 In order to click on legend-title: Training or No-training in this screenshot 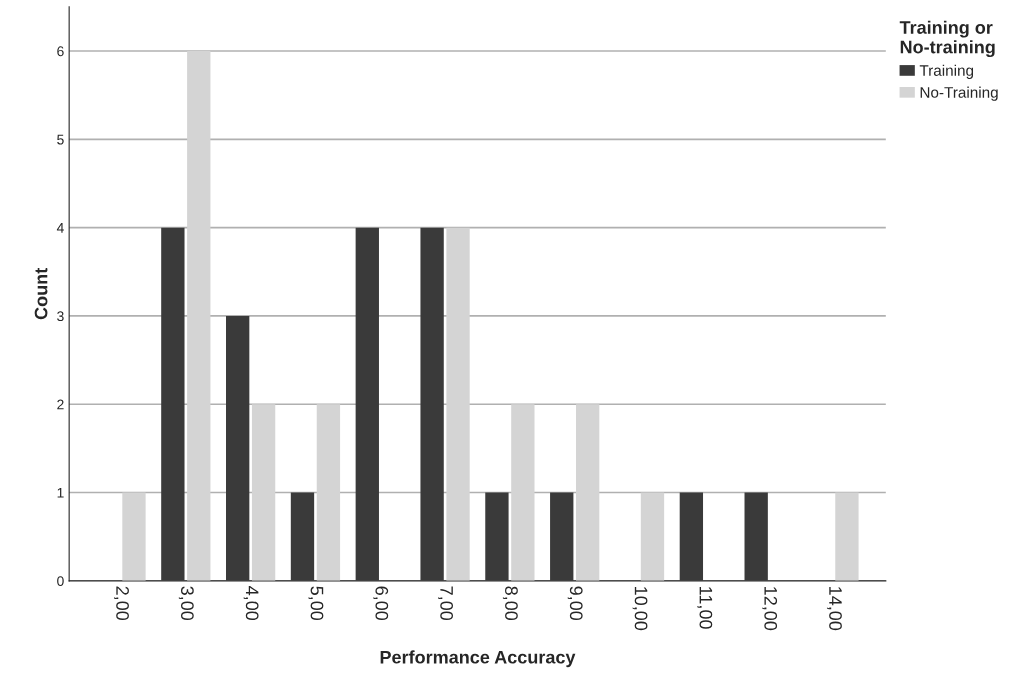, I will do `click(947, 39)`.